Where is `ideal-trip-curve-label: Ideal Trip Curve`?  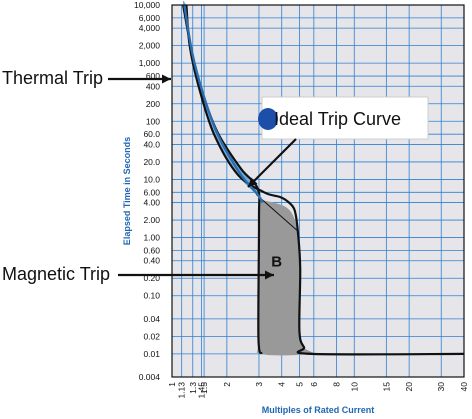 ideal-trip-curve-label: Ideal Trip Curve is located at coordinates (337, 119).